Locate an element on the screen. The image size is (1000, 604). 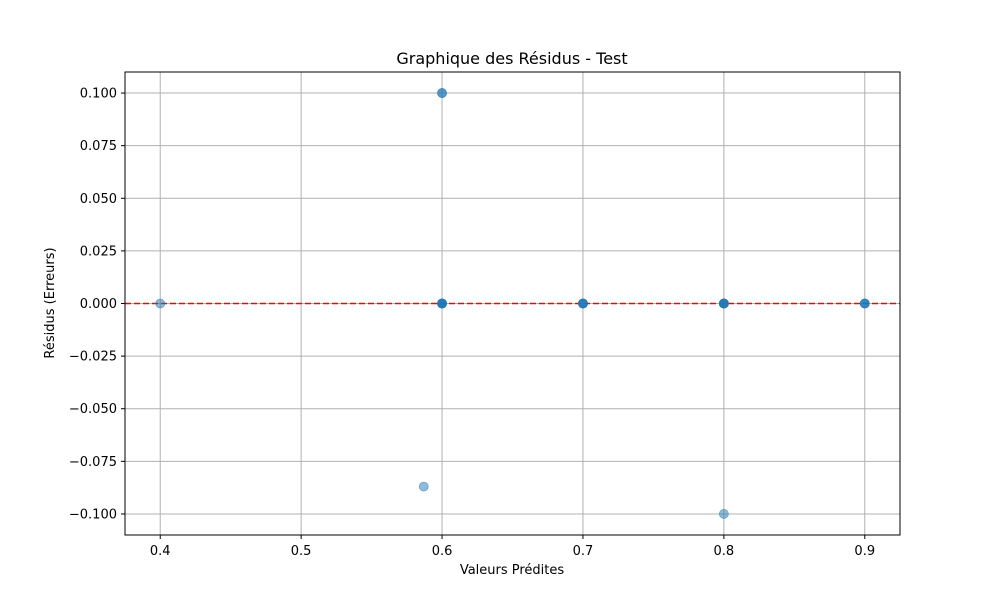
y-tick-label: 0.075 is located at coordinates (98, 146).